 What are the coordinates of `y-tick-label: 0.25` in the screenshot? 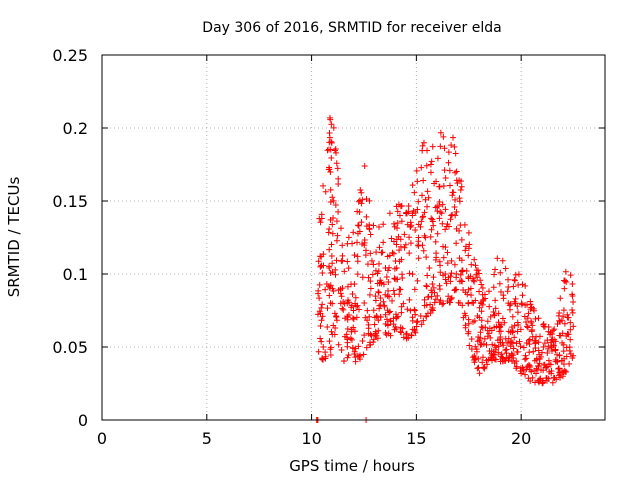 It's located at (70, 55).